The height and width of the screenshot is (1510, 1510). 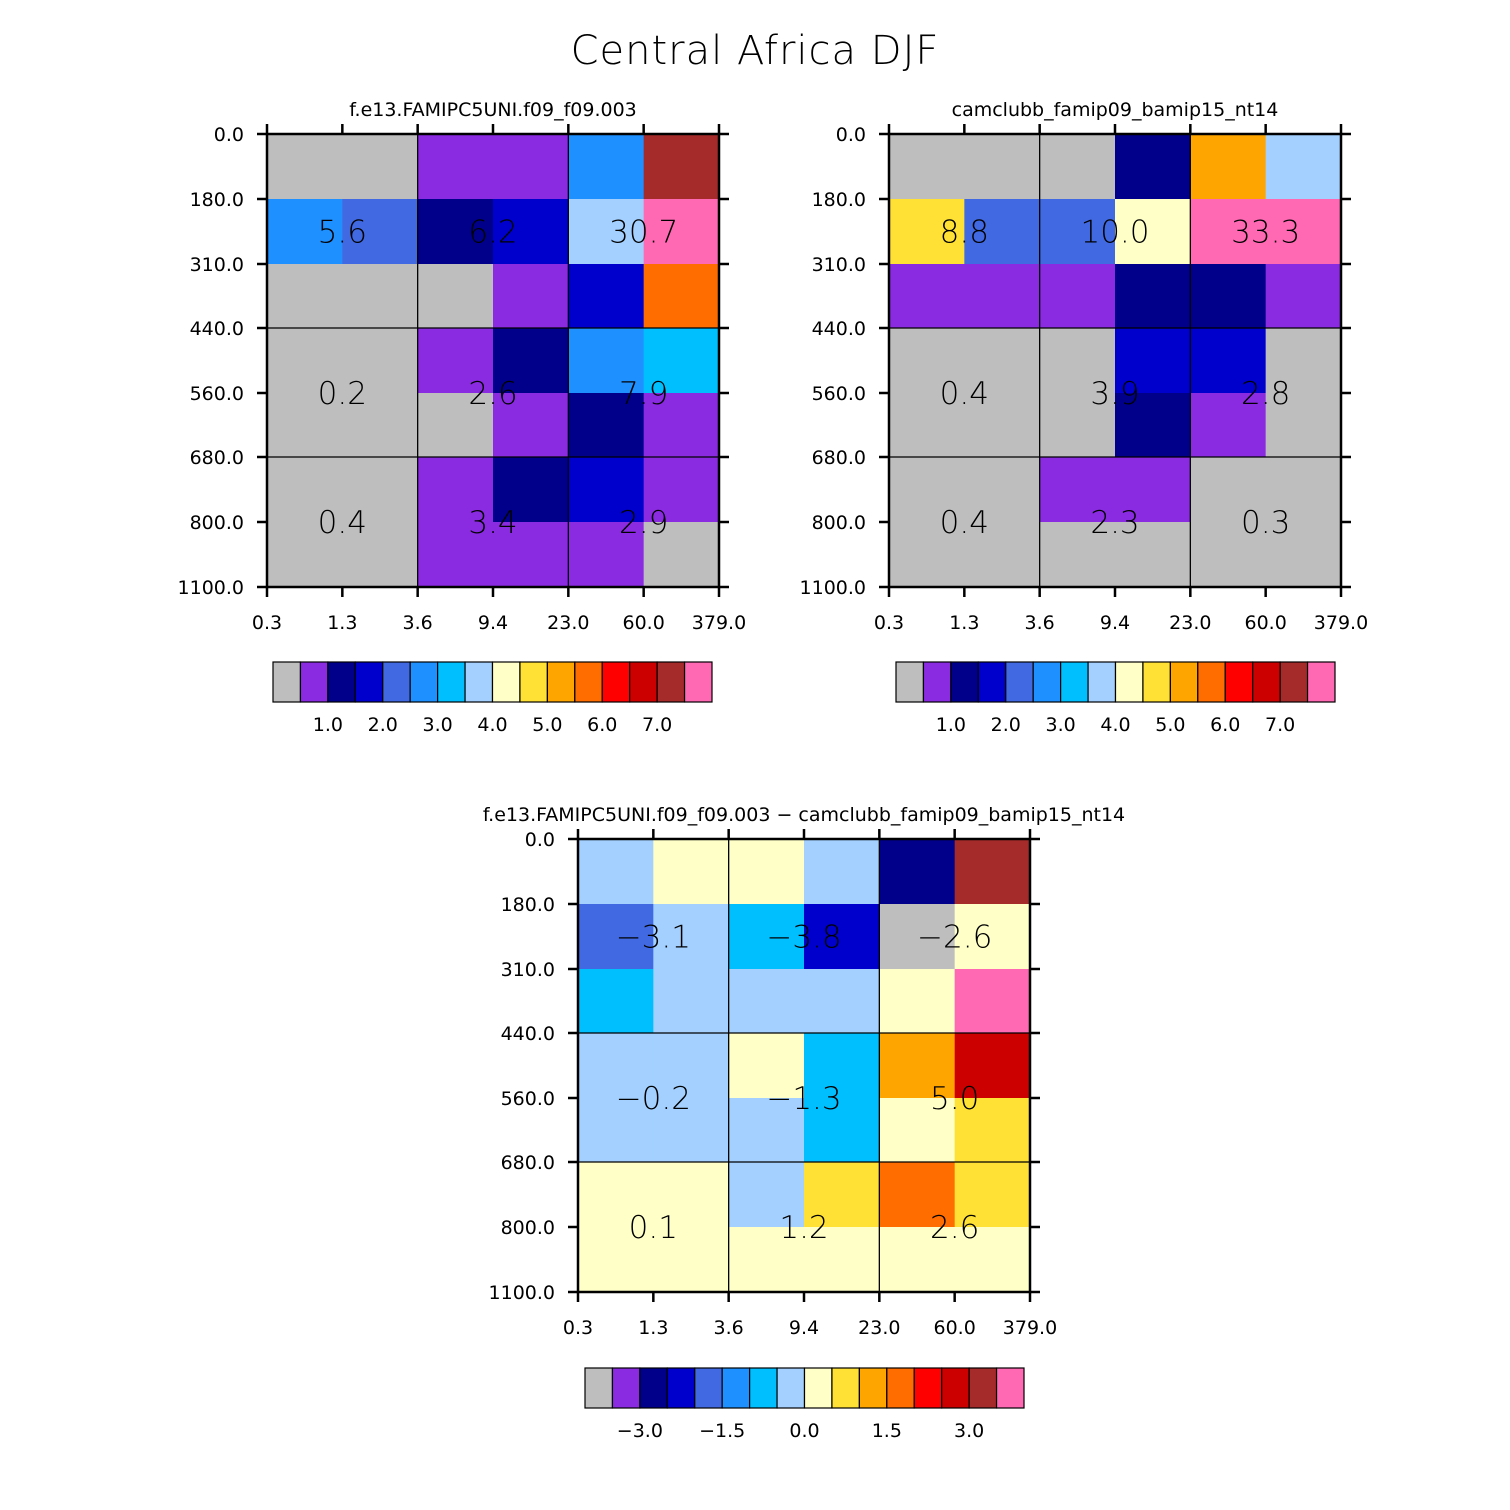 What do you see at coordinates (492, 233) in the screenshot?
I see `group-total-label: 6.2` at bounding box center [492, 233].